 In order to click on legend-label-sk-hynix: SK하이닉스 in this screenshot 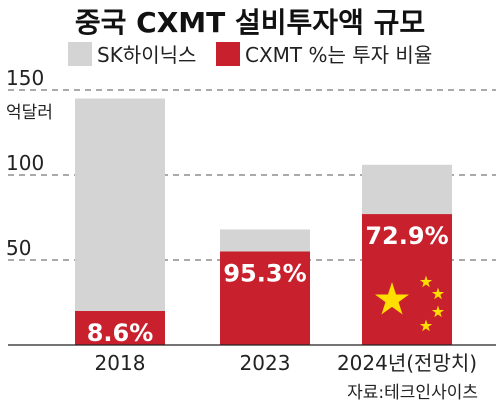, I will do `click(146, 55)`.